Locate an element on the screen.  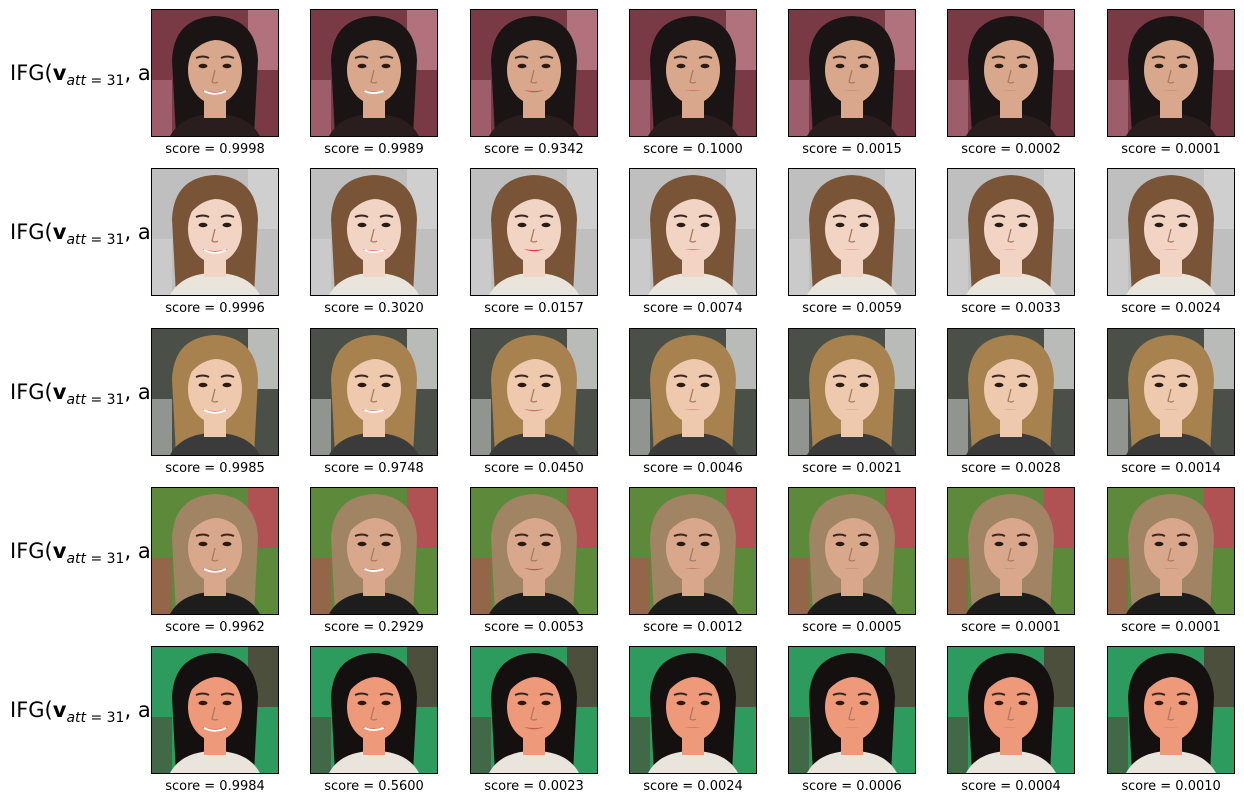
score-caption: score = 0.0053 is located at coordinates (534, 627).